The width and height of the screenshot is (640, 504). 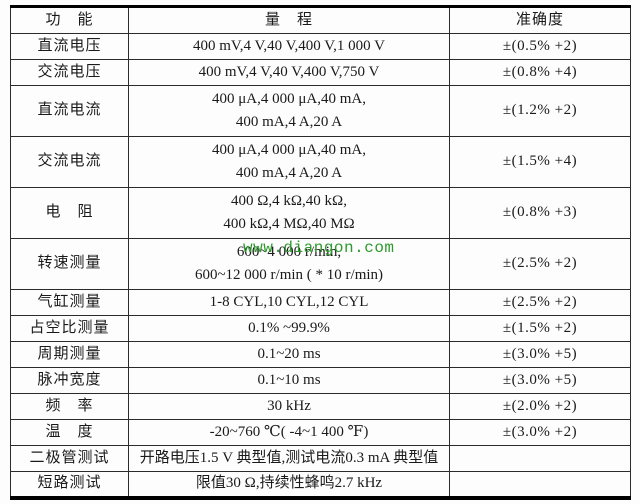 What do you see at coordinates (69, 46) in the screenshot?
I see `function-cell: 直流电压` at bounding box center [69, 46].